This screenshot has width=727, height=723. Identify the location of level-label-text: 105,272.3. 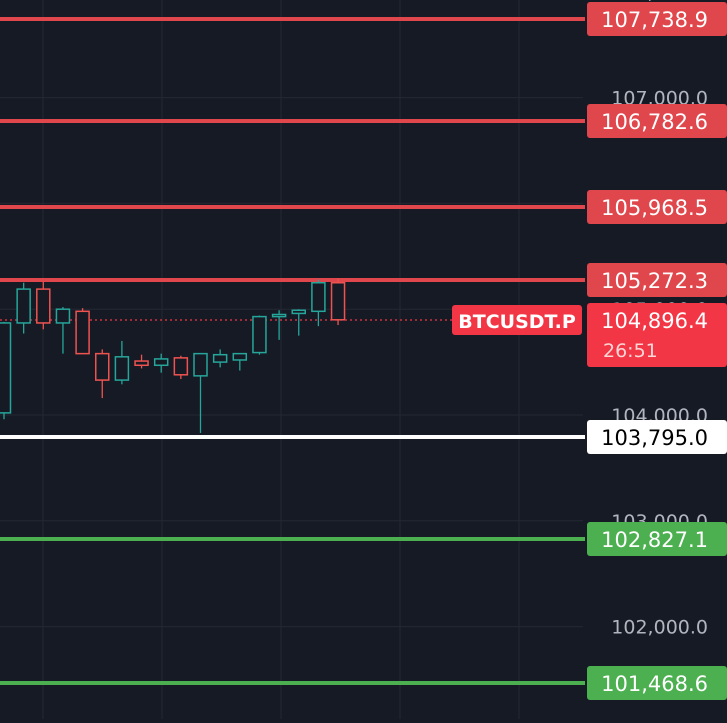
(654, 281).